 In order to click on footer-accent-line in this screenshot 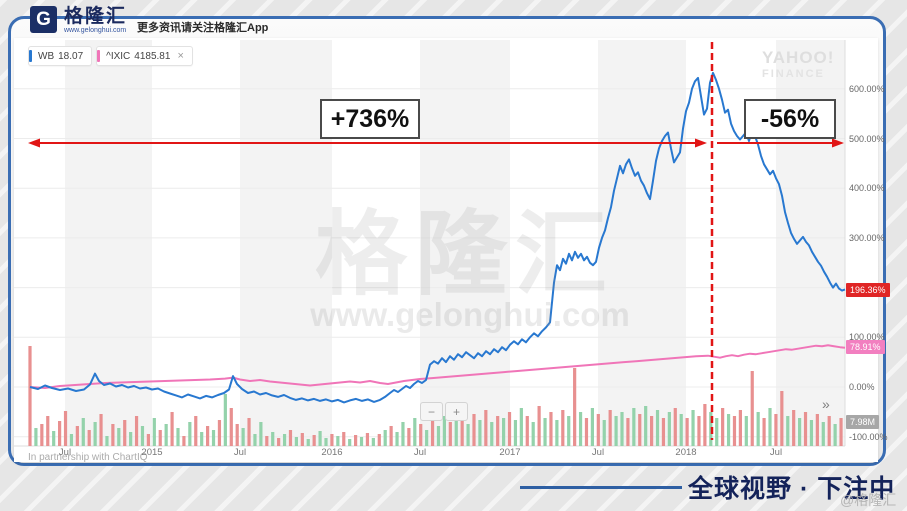, I will do `click(601, 487)`.